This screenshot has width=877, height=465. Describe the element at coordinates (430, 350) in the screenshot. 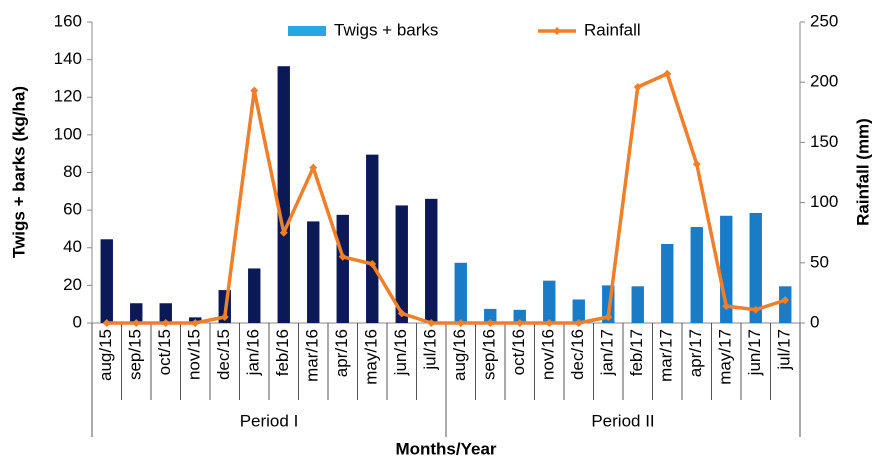

I see `x-tick-label: jul/16` at that location.